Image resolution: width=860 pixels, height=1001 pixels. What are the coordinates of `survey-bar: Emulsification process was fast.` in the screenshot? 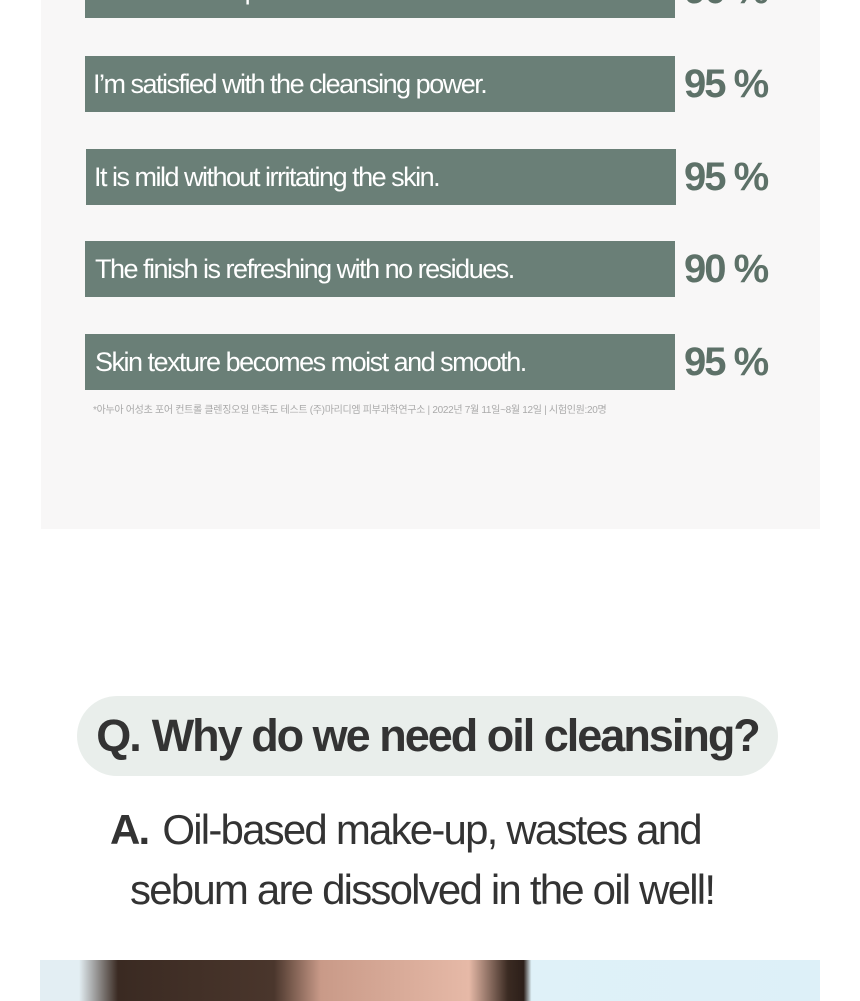 It's located at (380, 9).